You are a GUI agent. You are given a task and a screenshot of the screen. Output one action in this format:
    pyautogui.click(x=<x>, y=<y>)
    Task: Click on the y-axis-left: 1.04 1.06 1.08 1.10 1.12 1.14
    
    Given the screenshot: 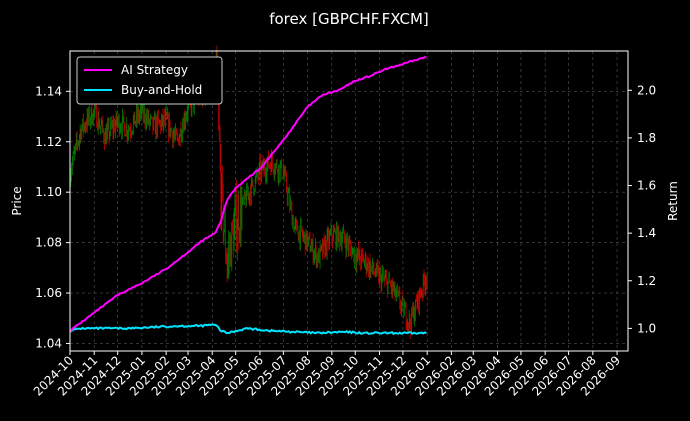 What is the action you would take?
    pyautogui.click(x=52, y=217)
    